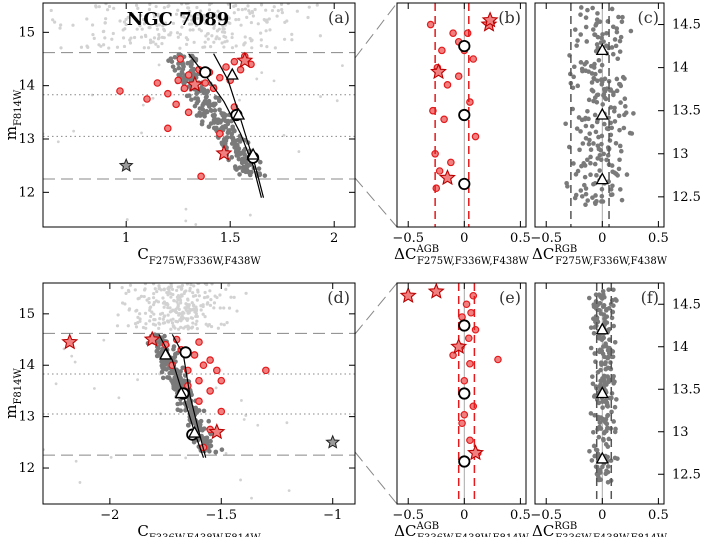 The height and width of the screenshot is (537, 701). What do you see at coordinates (686, 474) in the screenshot?
I see `y-tick-label-right: 12.5` at bounding box center [686, 474].